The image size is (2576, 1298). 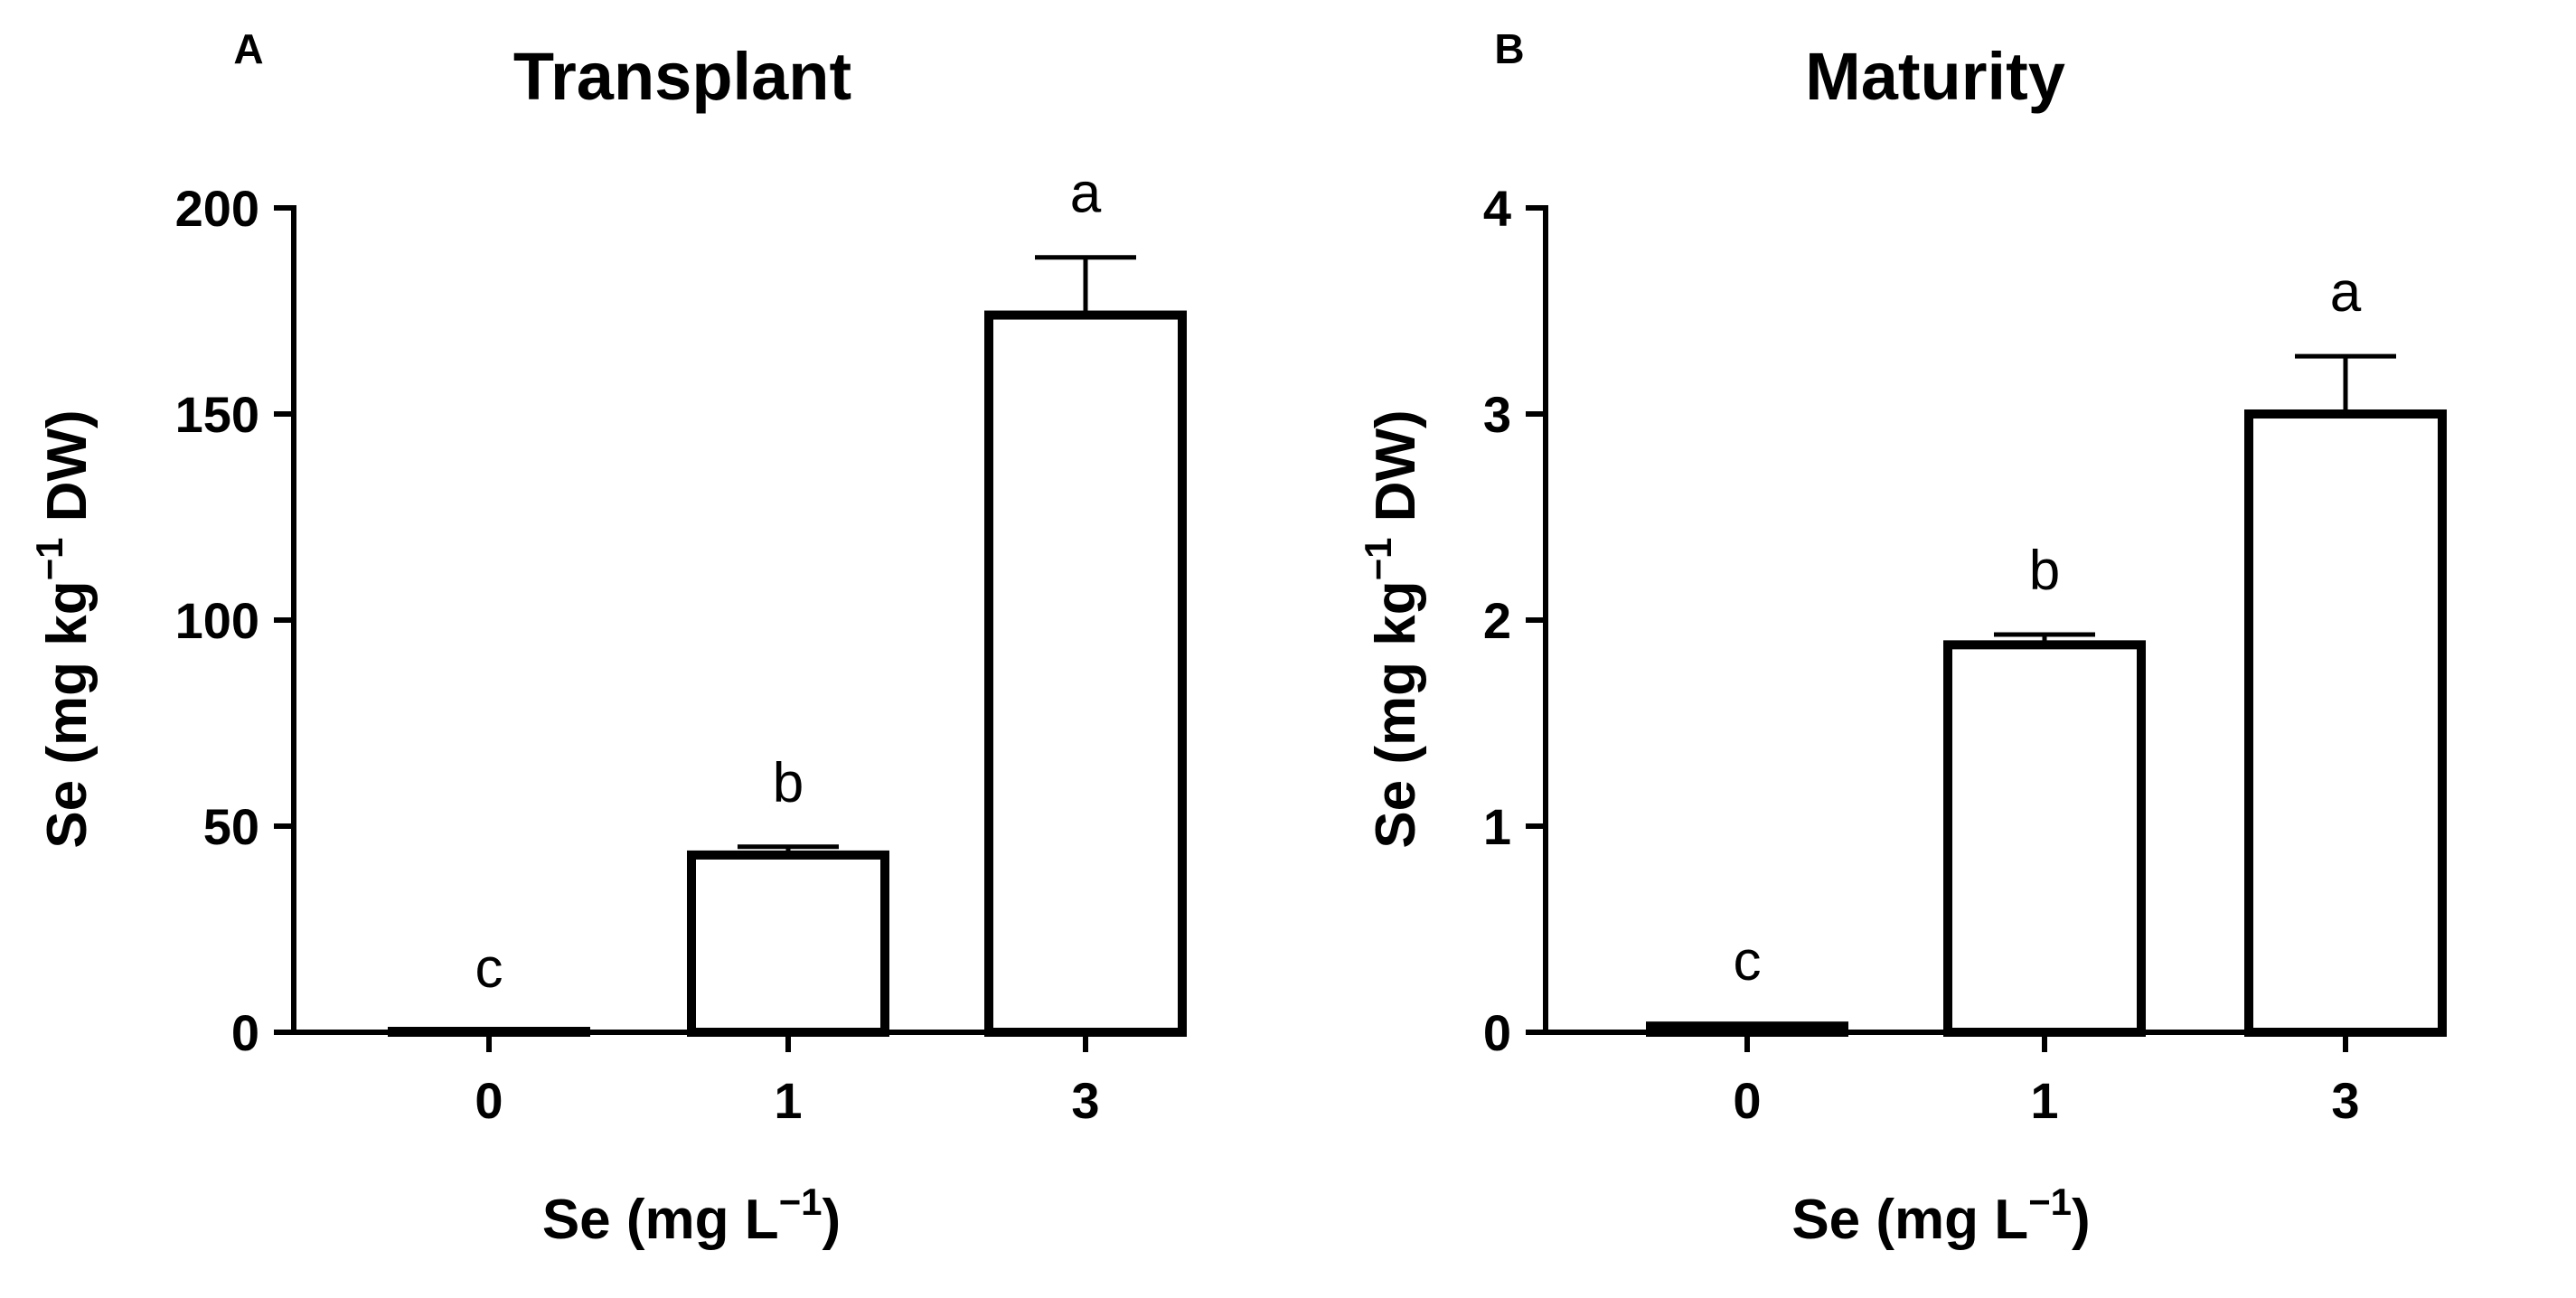 I want to click on y-tick-label: 2, so click(x=1497, y=620).